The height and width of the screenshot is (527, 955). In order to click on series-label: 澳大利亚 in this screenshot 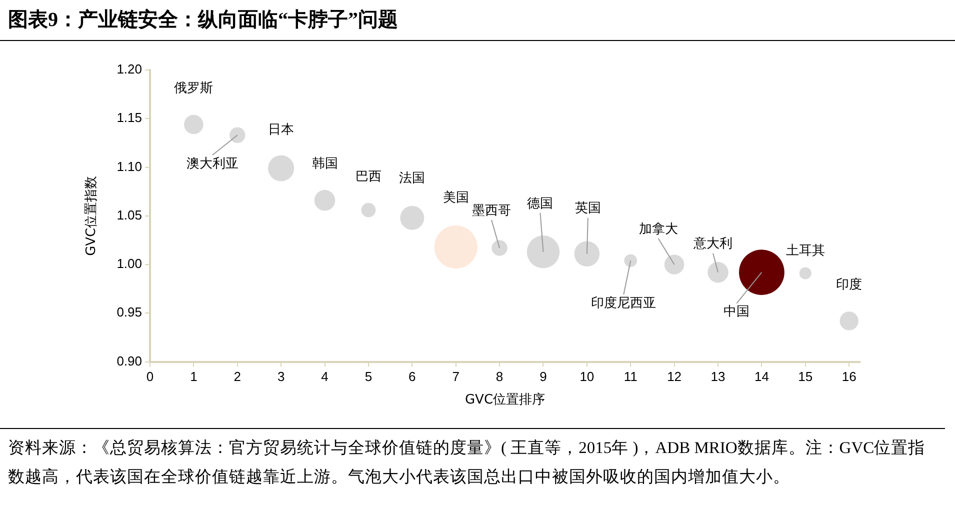, I will do `click(212, 164)`.